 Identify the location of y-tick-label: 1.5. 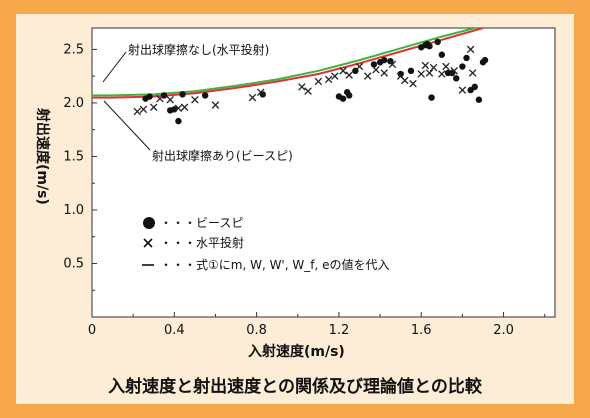
(73, 156).